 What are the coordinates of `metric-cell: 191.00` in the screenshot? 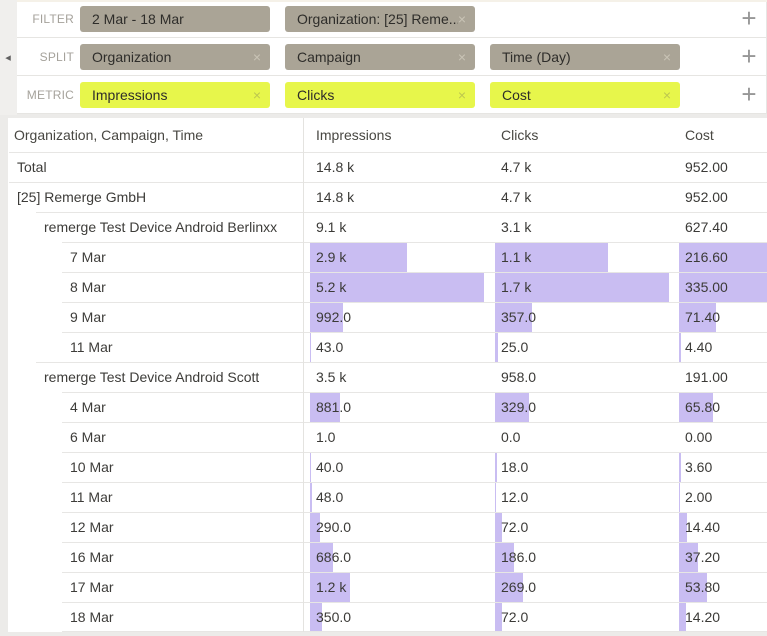 It's located at (719, 377).